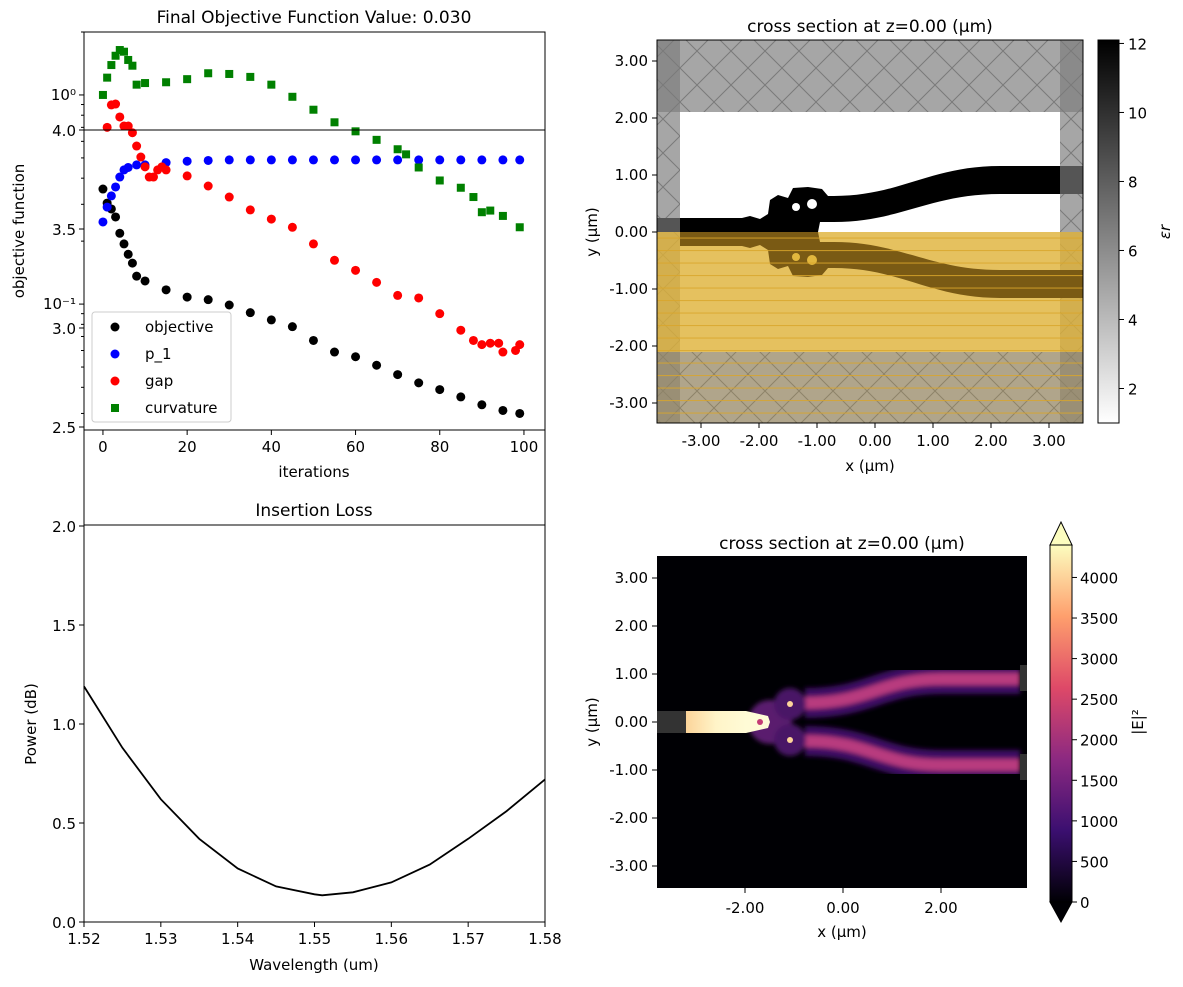  I want to click on objective-y-label: objective function, so click(19, 231).